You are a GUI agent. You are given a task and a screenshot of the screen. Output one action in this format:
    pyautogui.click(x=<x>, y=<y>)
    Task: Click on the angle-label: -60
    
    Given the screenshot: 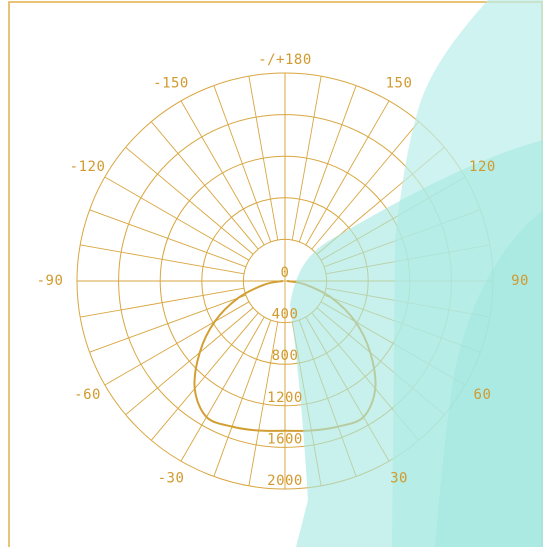 What is the action you would take?
    pyautogui.click(x=87, y=395)
    